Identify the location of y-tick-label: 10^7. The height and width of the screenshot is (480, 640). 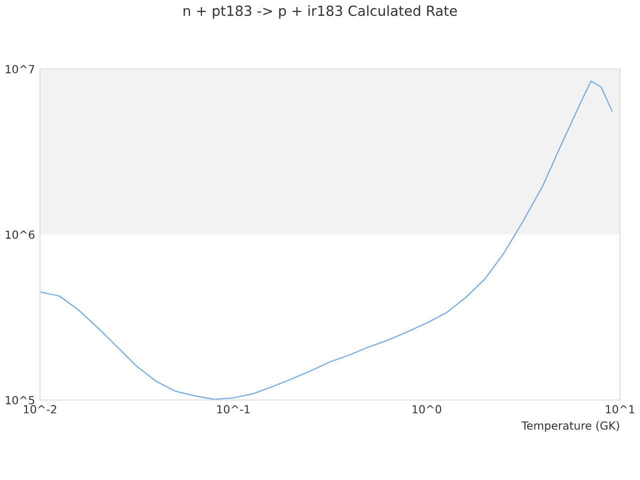
(20, 69).